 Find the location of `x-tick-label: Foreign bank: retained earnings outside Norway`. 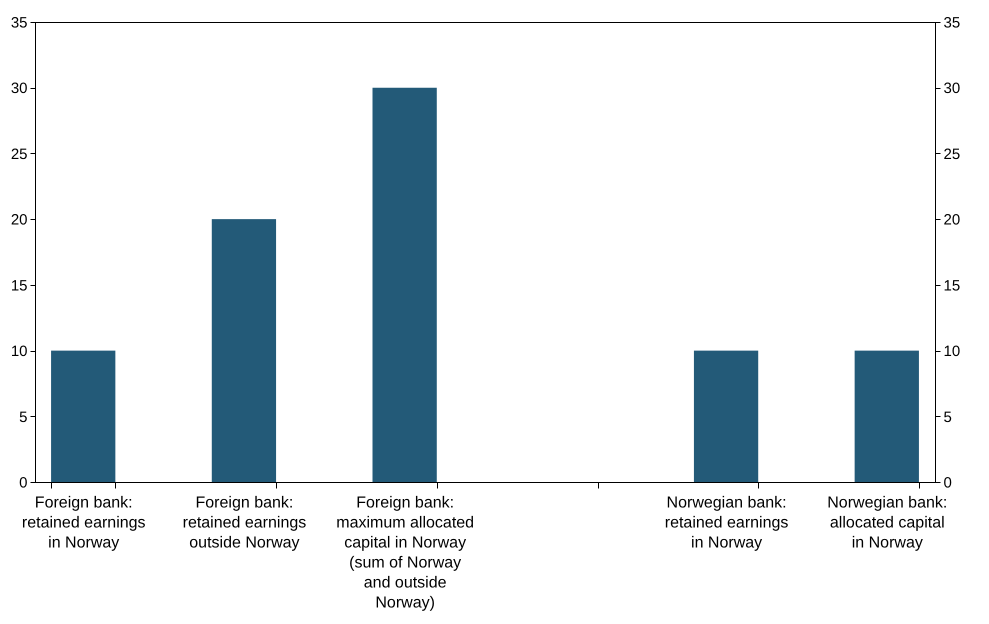

x-tick-label: Foreign bank: retained earnings outside Norway is located at coordinates (244, 523).